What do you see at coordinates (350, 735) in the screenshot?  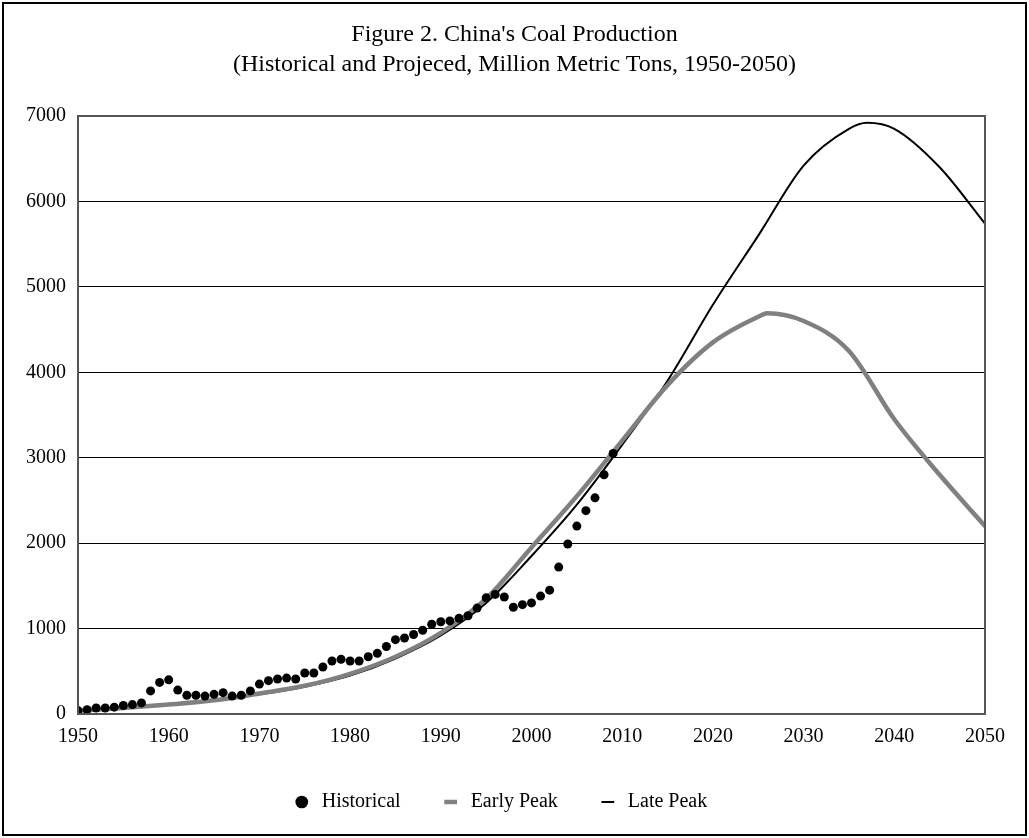 I see `x-tick-label: 1980` at bounding box center [350, 735].